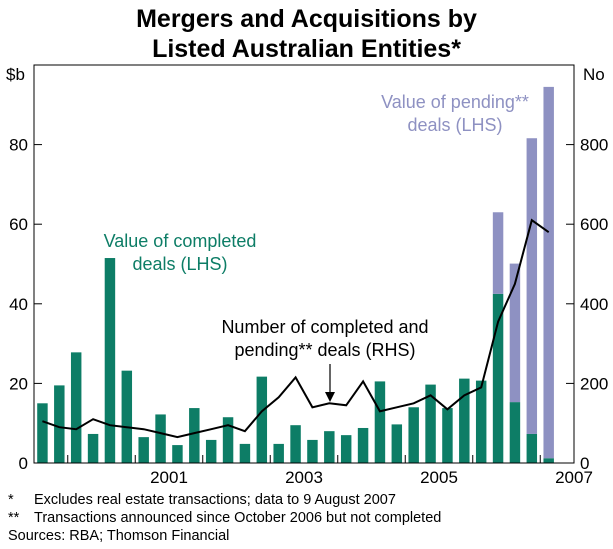  Describe the element at coordinates (18, 224) in the screenshot. I see `left-tick-label-60: 60` at that location.